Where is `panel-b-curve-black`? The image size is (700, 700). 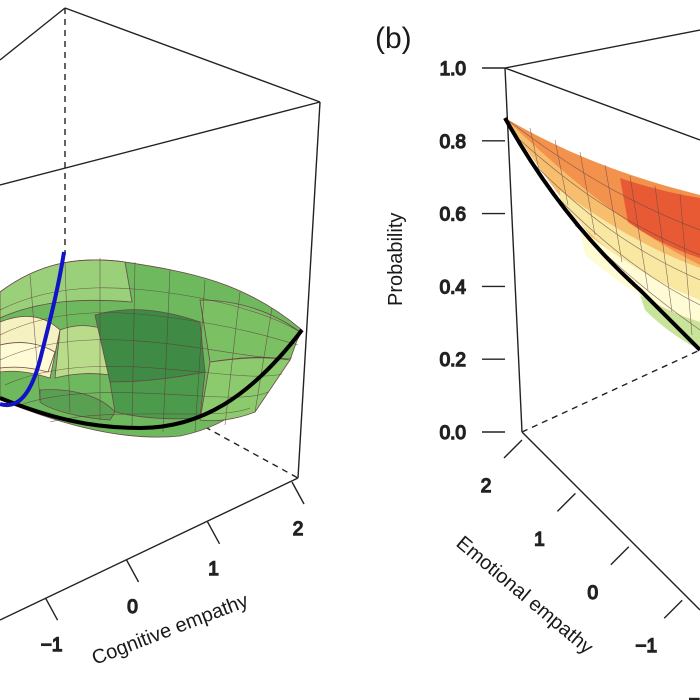
panel-b-curve-black is located at coordinates (601, 234).